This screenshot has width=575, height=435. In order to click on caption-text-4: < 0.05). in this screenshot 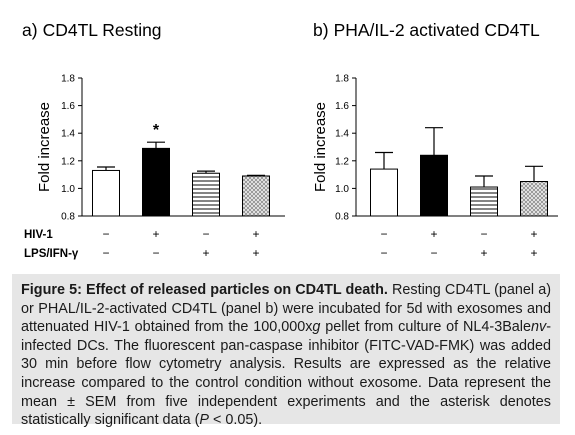, I will do `click(235, 420)`.